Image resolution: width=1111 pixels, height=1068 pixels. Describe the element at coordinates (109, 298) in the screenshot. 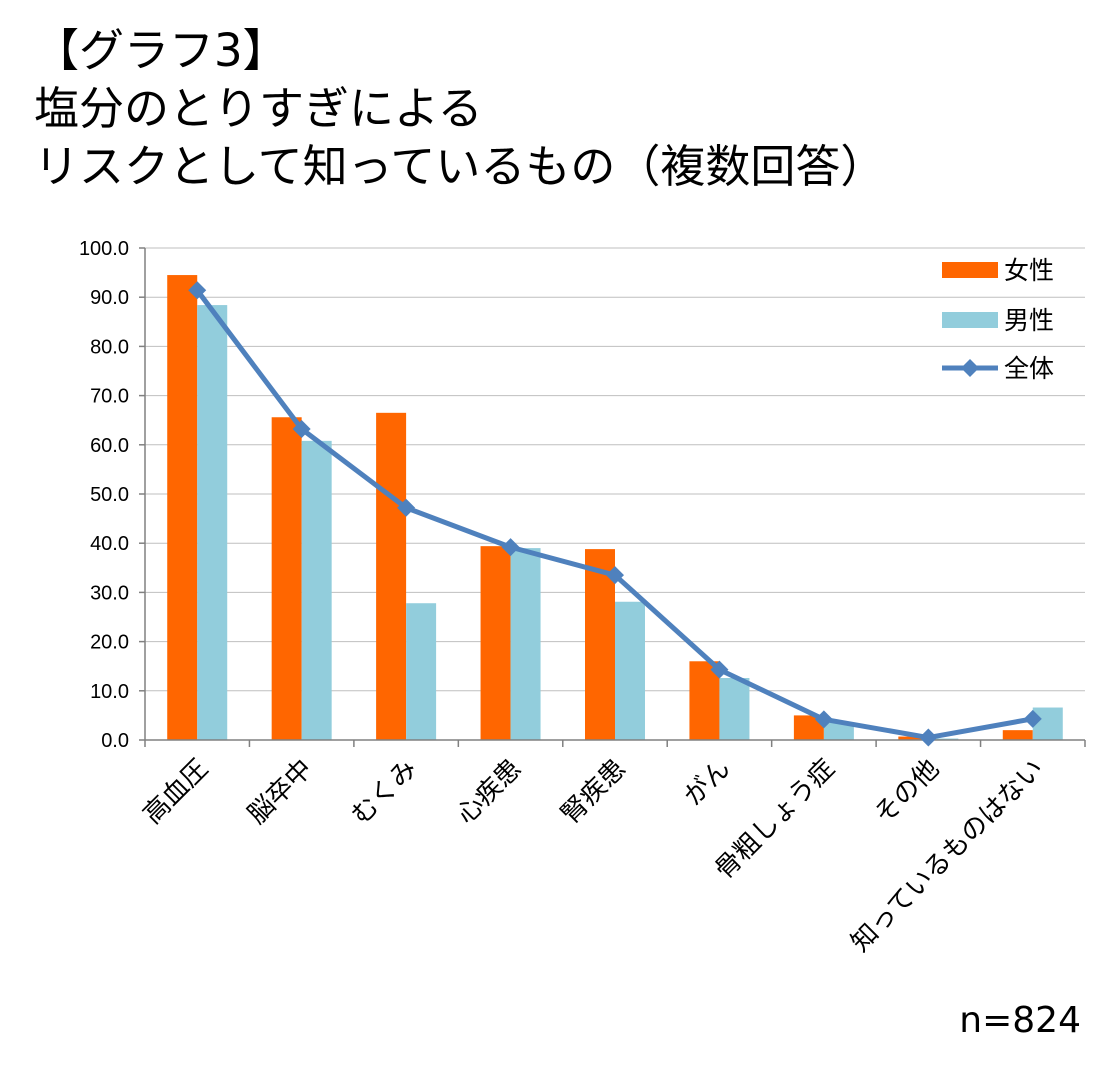

I see `y-tick-label: 90.0` at that location.